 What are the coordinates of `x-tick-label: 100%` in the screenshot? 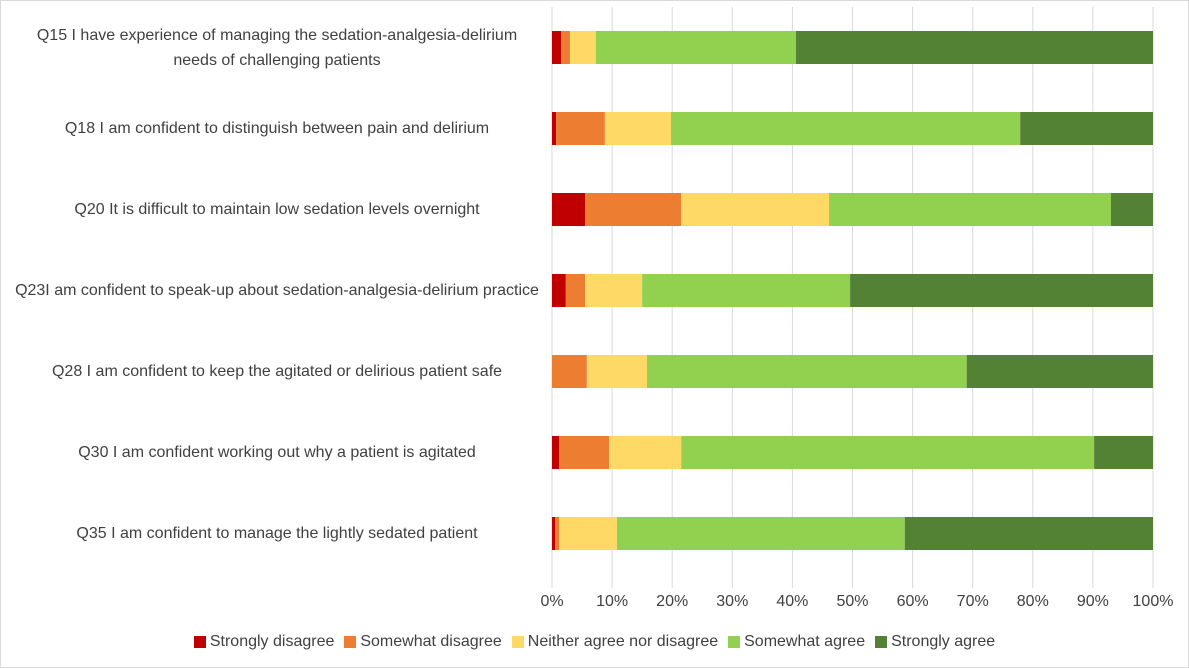 It's located at (1153, 601).